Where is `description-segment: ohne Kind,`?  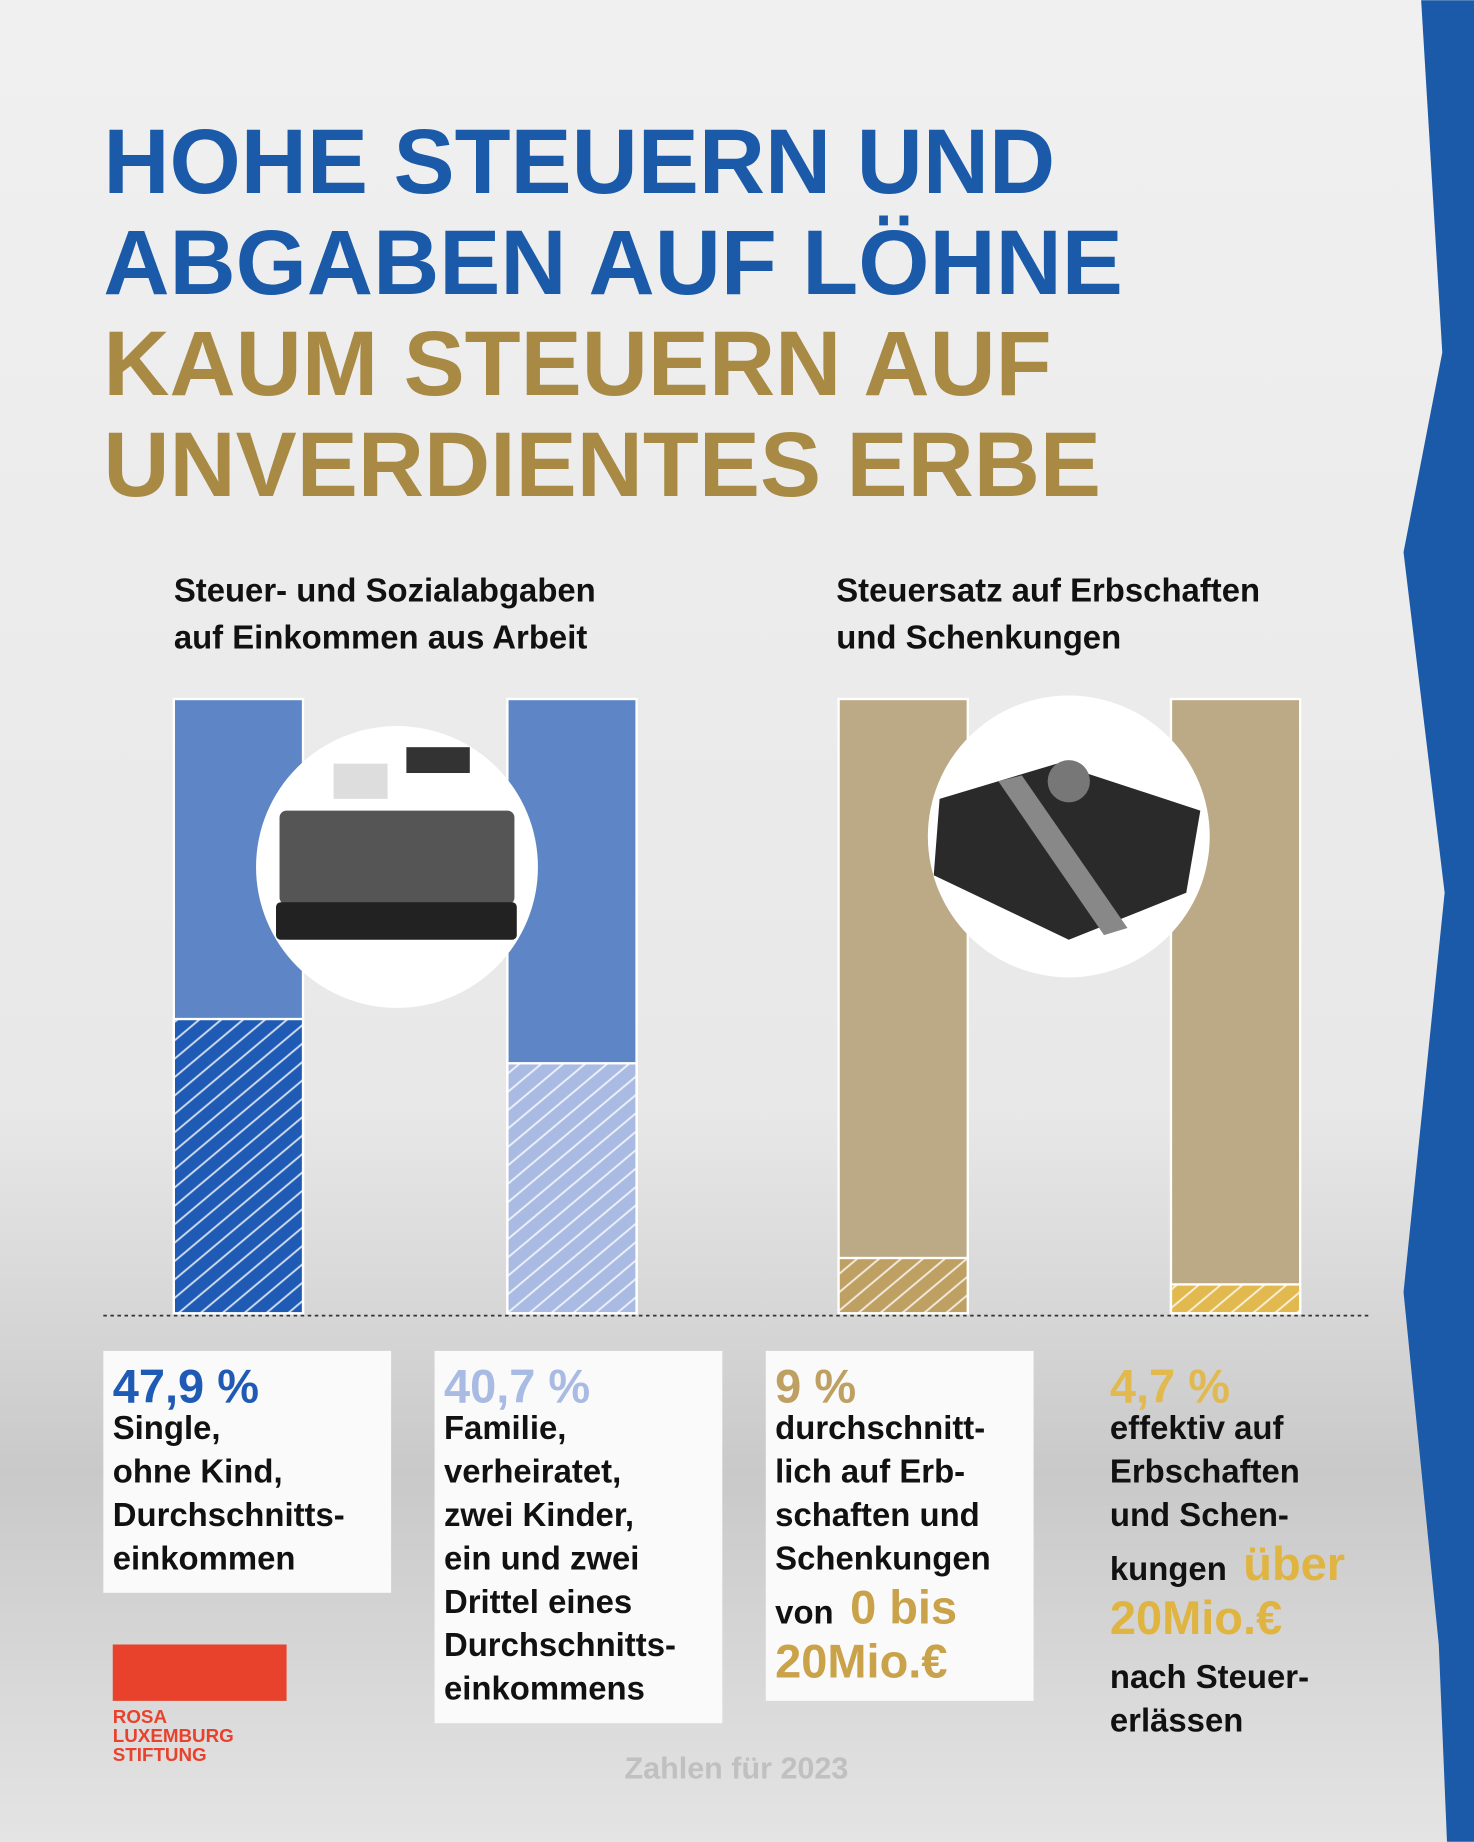 description-segment: ohne Kind, is located at coordinates (198, 1470).